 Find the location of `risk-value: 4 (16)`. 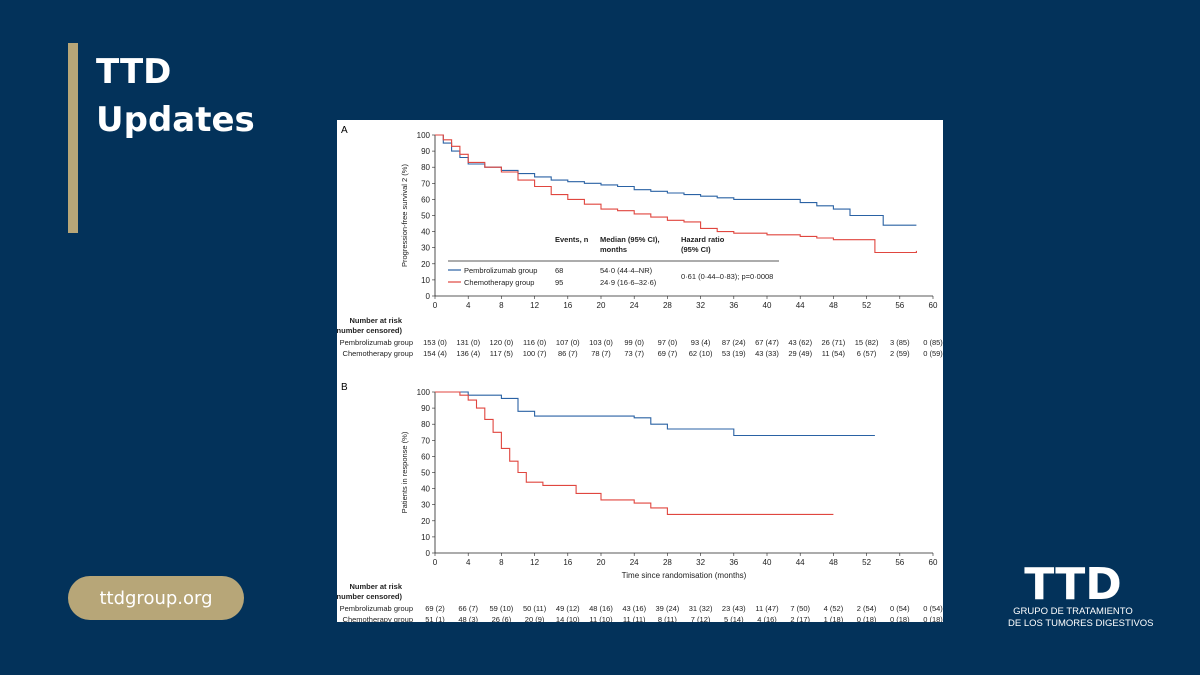

risk-value: 4 (16) is located at coordinates (767, 618).